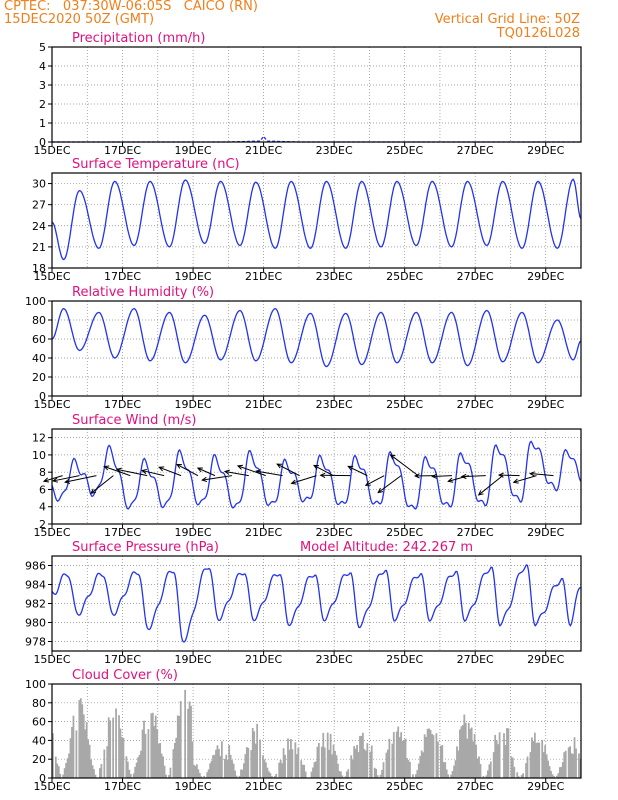 The width and height of the screenshot is (618, 800). What do you see at coordinates (42, 396) in the screenshot?
I see `rh-ytick-label: 0` at bounding box center [42, 396].